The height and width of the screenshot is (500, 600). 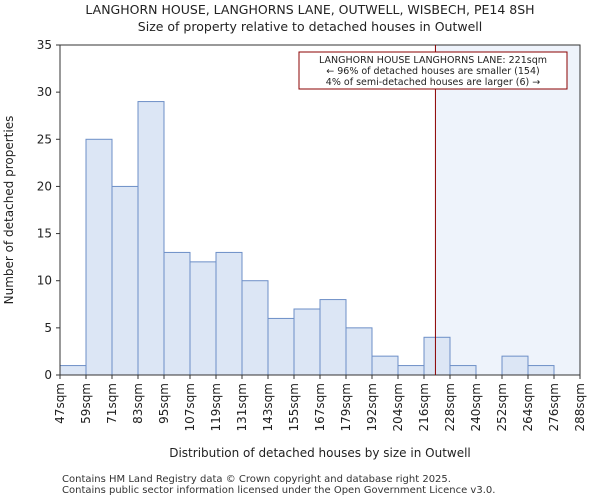 What do you see at coordinates (48, 328) in the screenshot?
I see `y-tick-label-1: 5` at bounding box center [48, 328].